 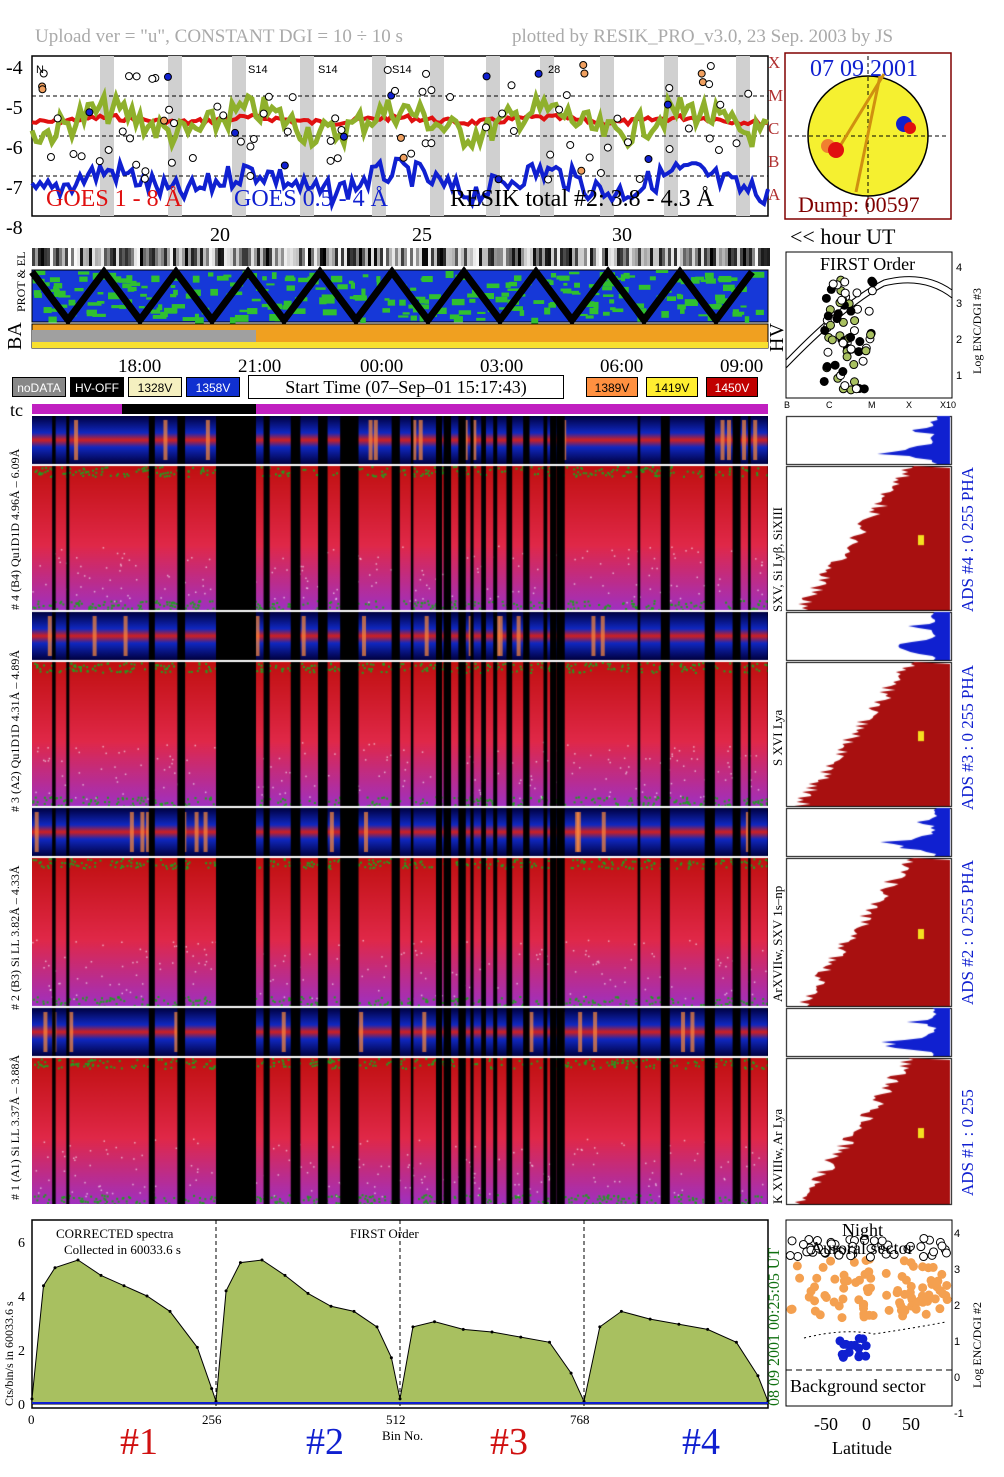 What do you see at coordinates (959, 376) in the screenshot?
I see `ytick: 1` at bounding box center [959, 376].